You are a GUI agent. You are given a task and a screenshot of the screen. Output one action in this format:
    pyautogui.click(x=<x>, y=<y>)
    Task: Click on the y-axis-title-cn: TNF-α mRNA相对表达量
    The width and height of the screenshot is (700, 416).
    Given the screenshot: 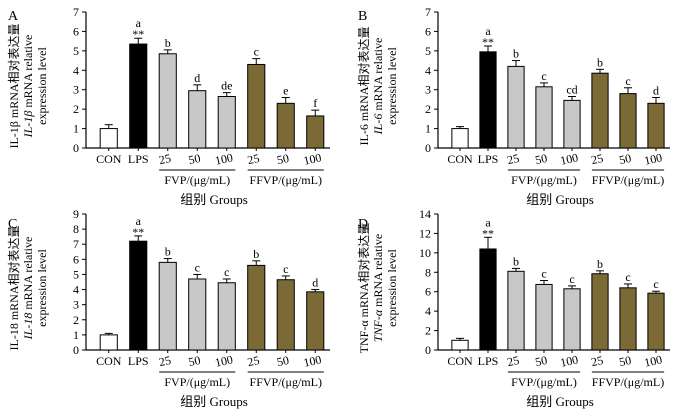 What is the action you would take?
    pyautogui.click(x=364, y=288)
    